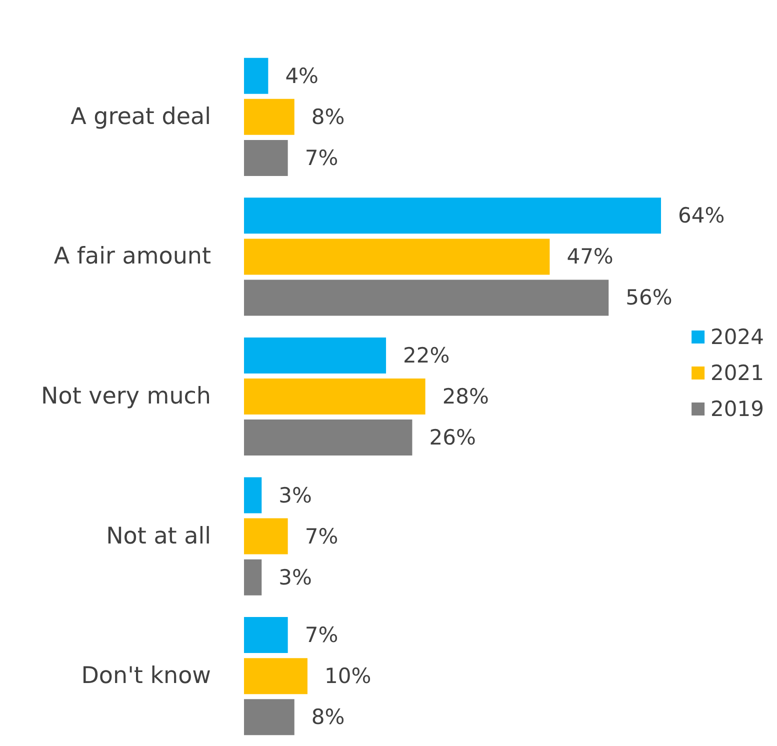  What do you see at coordinates (737, 337) in the screenshot?
I see `legend-label: 2024` at bounding box center [737, 337].